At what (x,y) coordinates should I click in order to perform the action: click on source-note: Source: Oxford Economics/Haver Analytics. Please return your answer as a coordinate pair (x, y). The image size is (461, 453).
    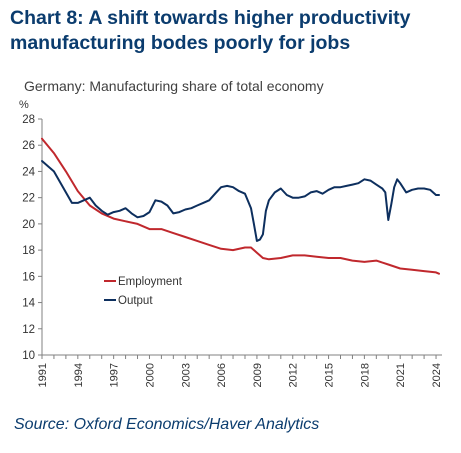
    Looking at the image, I should click on (167, 424).